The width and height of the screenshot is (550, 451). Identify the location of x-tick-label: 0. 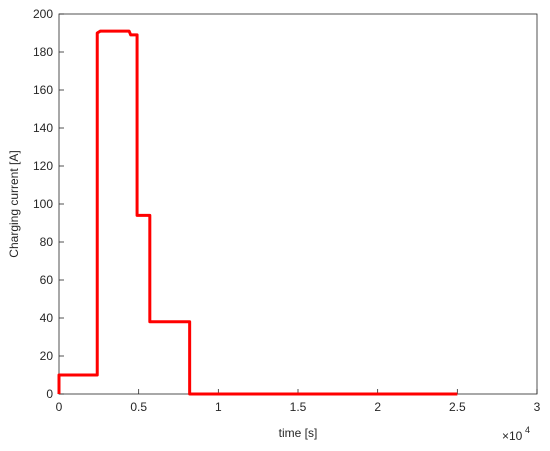
(59, 407).